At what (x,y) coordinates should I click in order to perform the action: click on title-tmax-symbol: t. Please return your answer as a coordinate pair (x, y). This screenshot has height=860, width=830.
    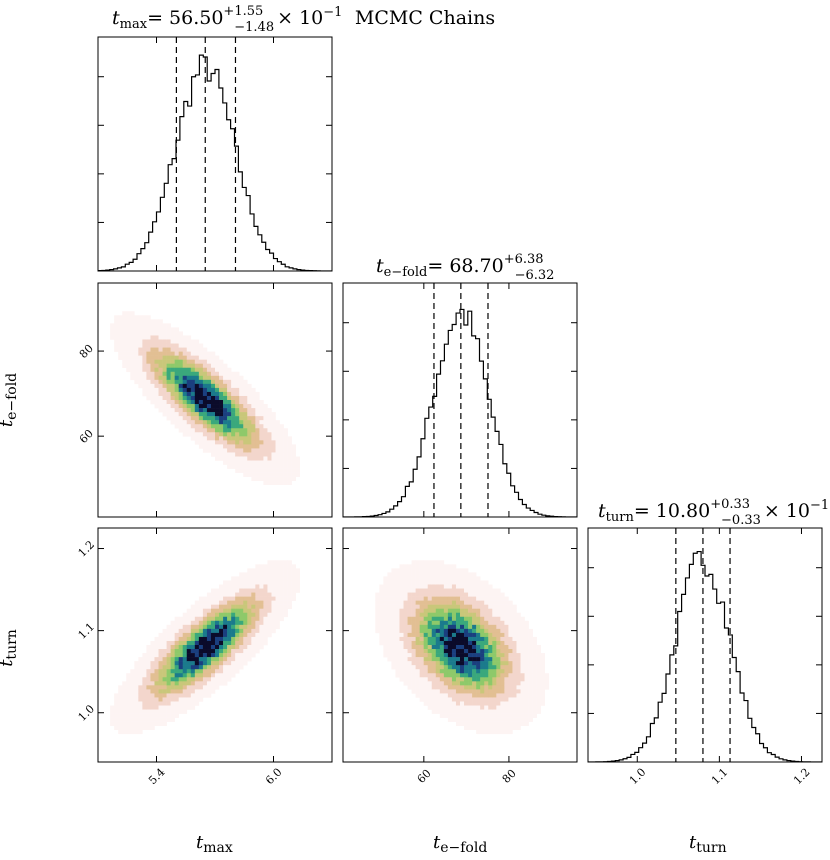
    Looking at the image, I should click on (116, 18).